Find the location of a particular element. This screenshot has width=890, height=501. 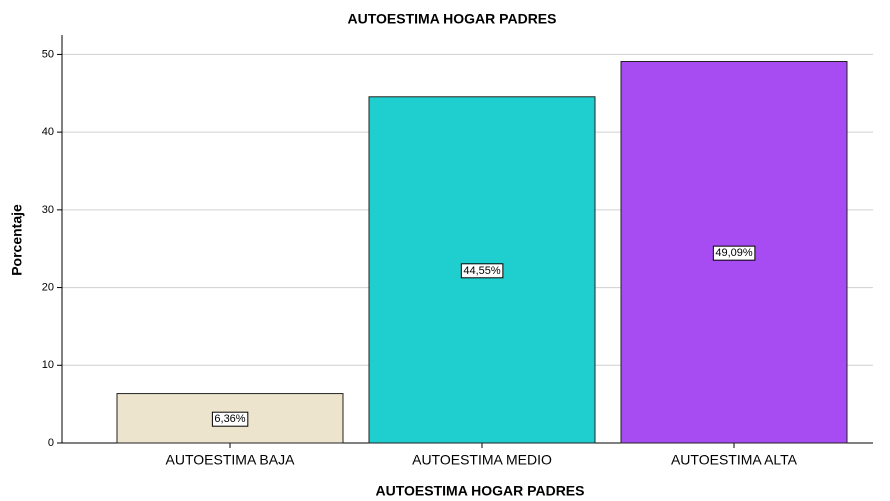

x-tick-label: AUTOESTIMA ALTA is located at coordinates (734, 460).